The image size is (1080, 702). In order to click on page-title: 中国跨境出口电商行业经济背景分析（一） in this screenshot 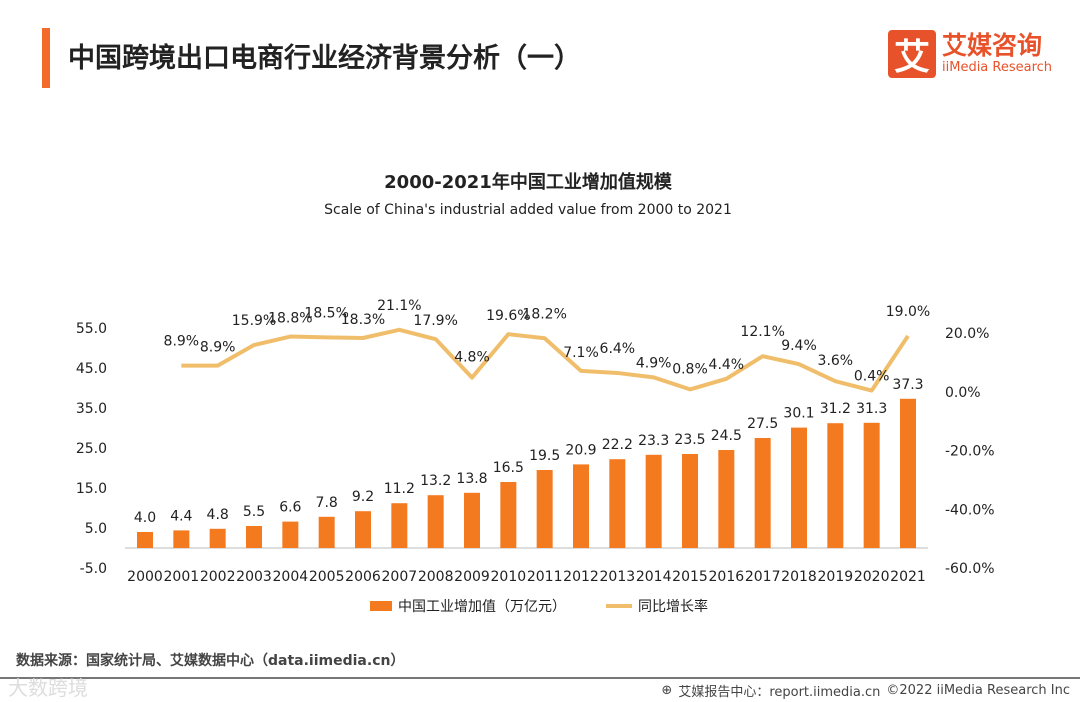, I will do `click(324, 58)`.